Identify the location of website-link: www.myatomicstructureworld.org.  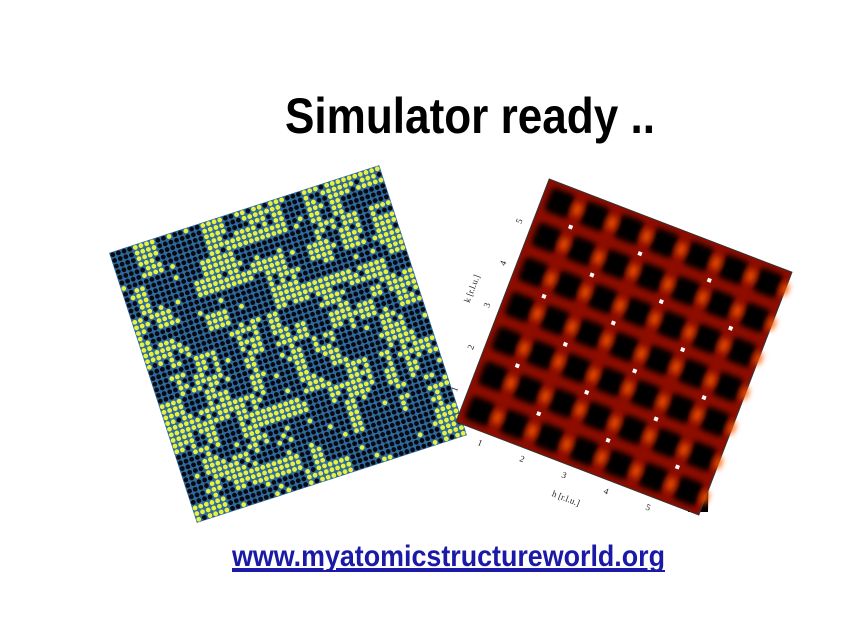
(448, 556).